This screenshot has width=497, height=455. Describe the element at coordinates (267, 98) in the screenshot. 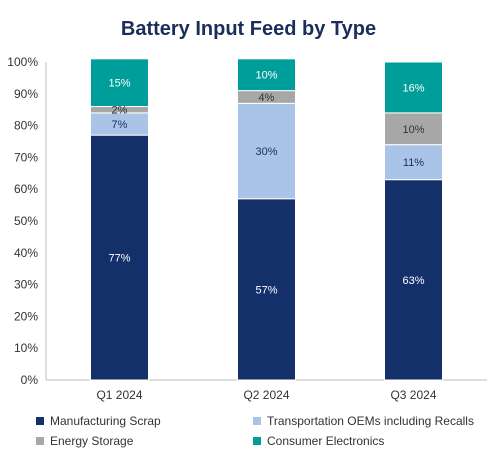

I see `data-label: 4%` at that location.